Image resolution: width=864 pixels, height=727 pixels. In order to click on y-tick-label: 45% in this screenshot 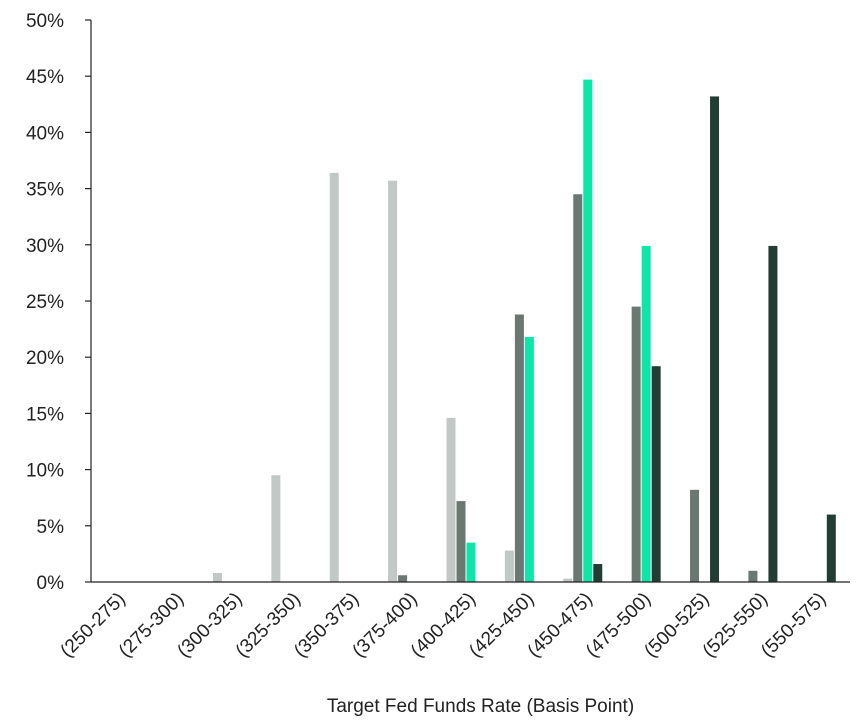, I will do `click(45, 77)`.